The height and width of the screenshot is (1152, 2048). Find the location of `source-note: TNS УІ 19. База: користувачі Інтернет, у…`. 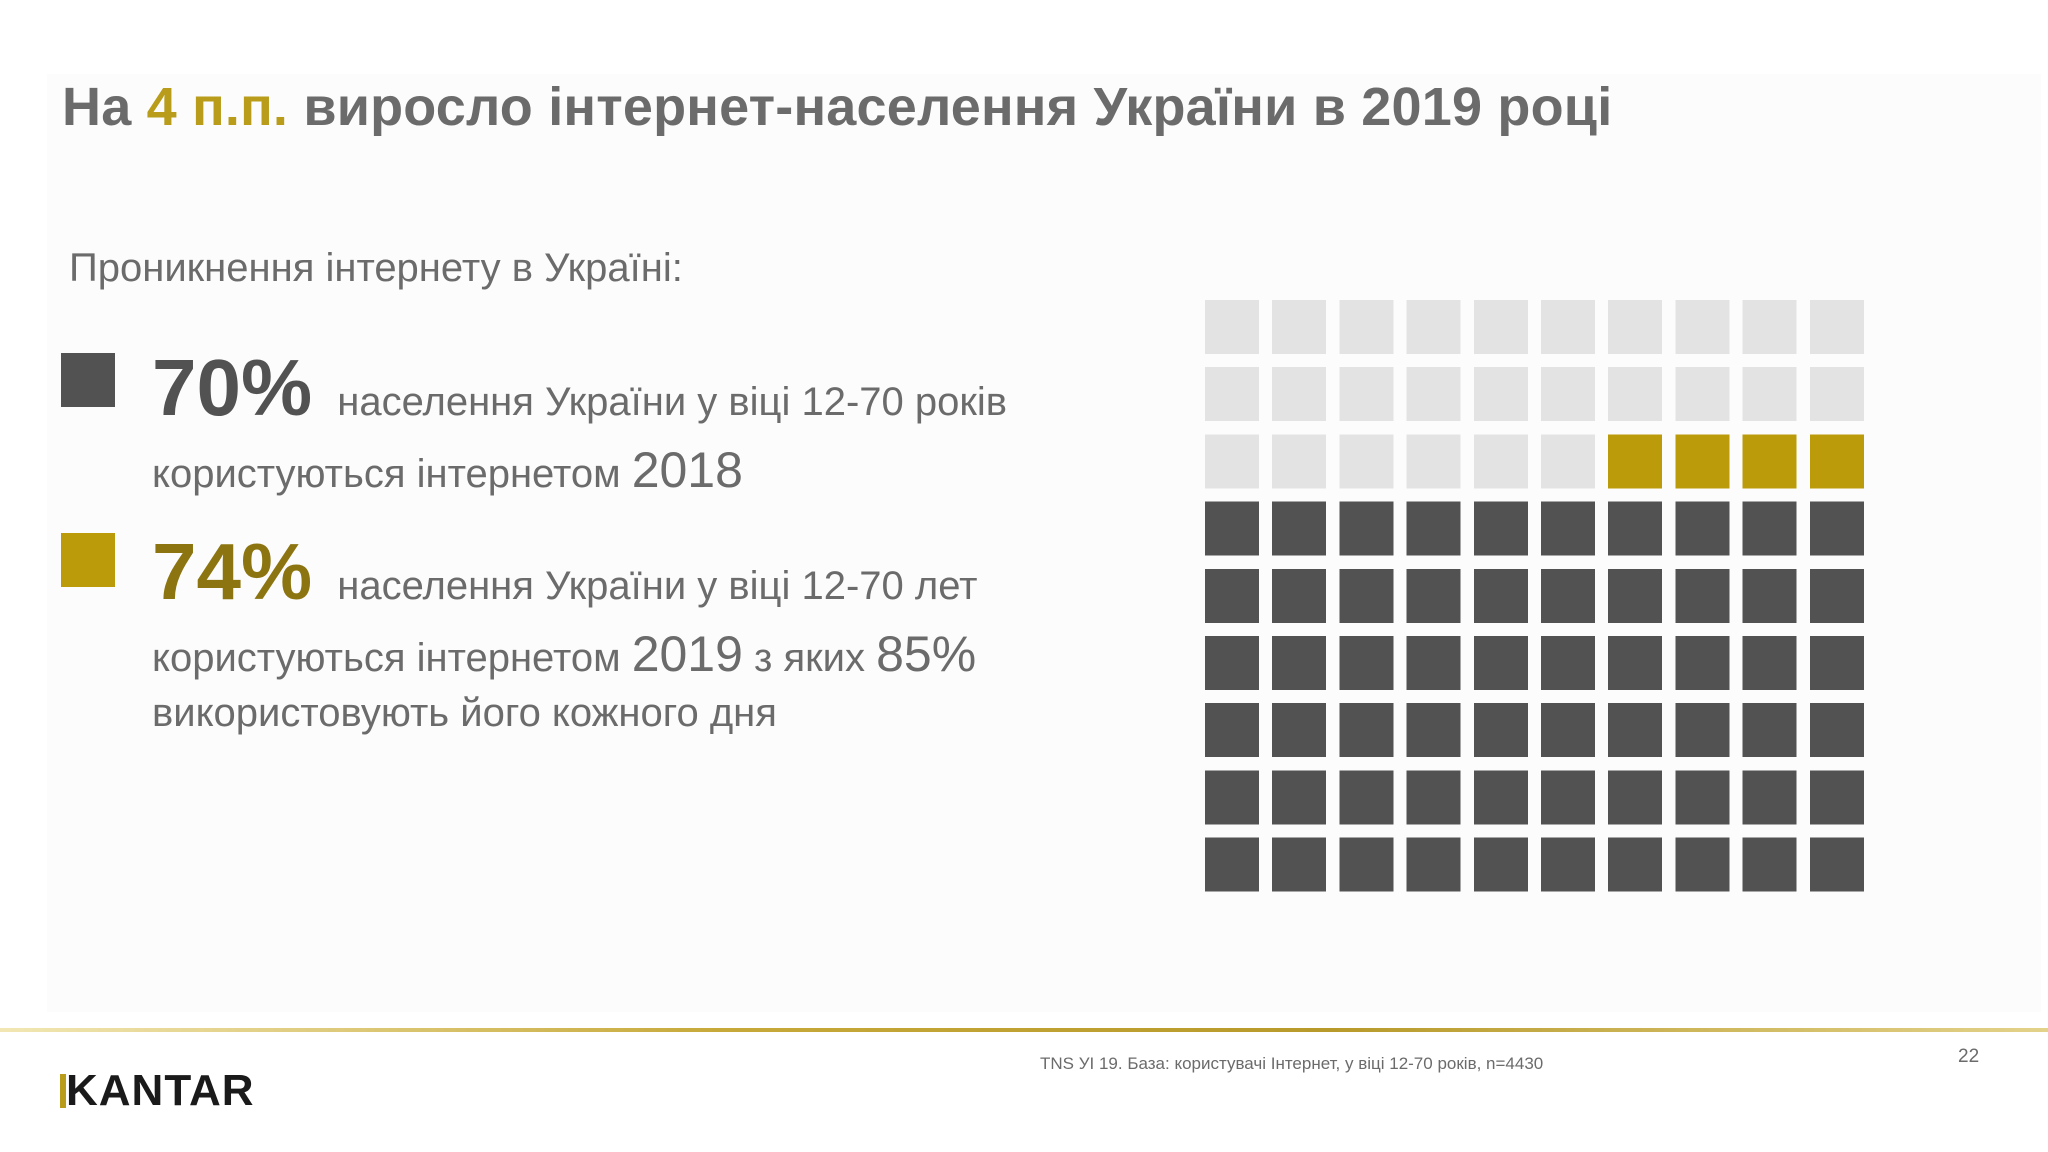

source-note: TNS УІ 19. База: користувачі Інтернет, у… is located at coordinates (1292, 1063).